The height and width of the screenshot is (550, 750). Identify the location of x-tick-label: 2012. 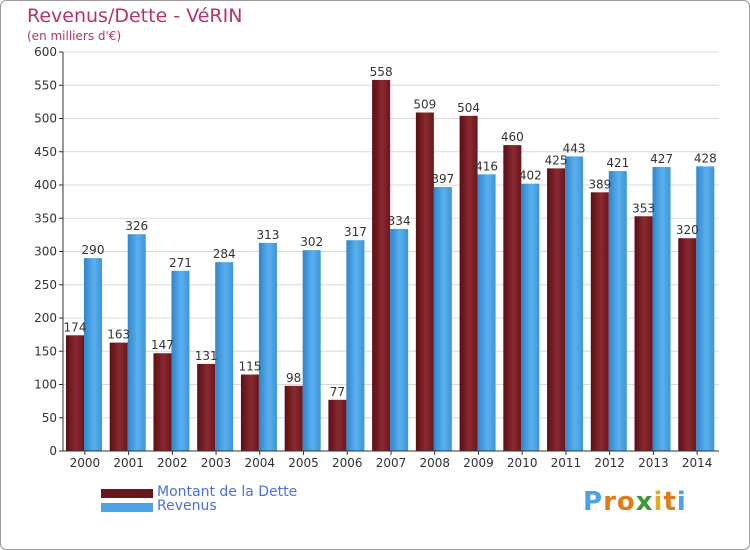
(609, 463).